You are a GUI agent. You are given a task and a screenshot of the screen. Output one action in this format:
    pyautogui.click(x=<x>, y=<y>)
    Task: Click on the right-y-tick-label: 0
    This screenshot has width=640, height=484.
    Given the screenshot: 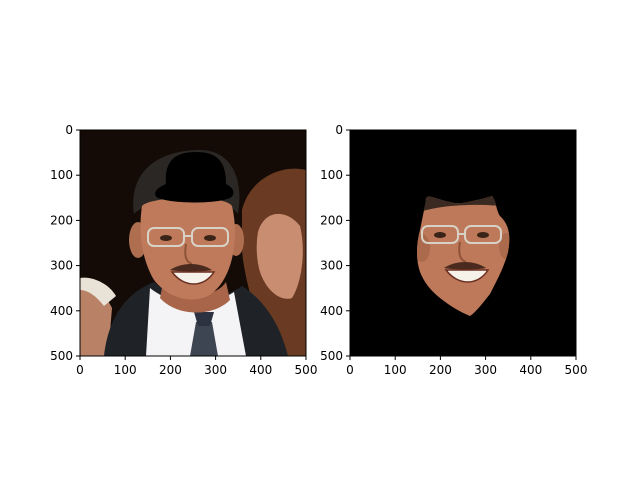 What is the action you would take?
    pyautogui.click(x=339, y=130)
    